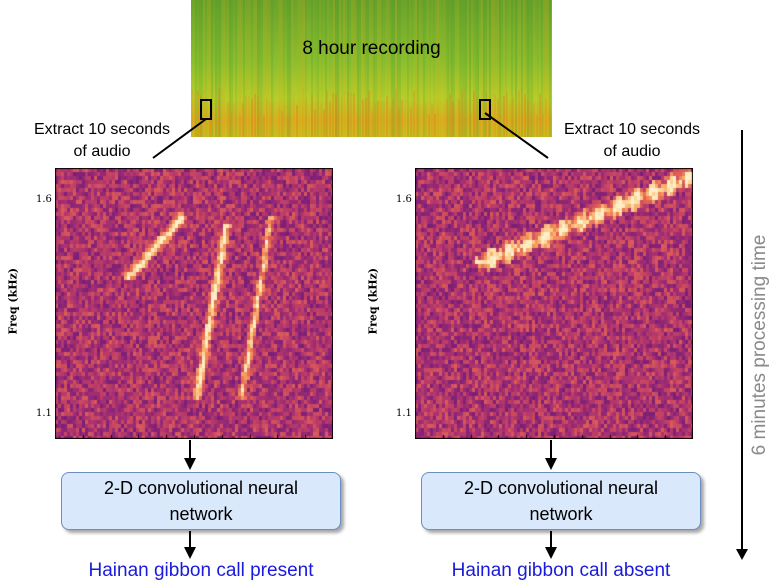 The image size is (777, 583). Describe the element at coordinates (102, 151) in the screenshot. I see `extract-label-left-line2: of audio` at that location.